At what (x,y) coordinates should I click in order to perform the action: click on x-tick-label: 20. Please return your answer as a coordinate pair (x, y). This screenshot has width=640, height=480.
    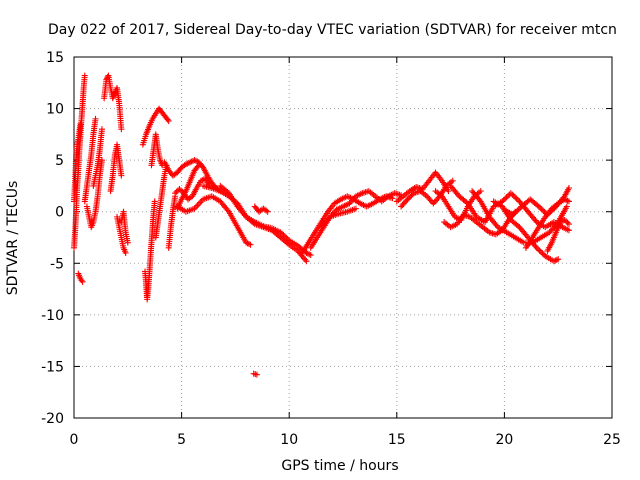
    Looking at the image, I should click on (504, 440).